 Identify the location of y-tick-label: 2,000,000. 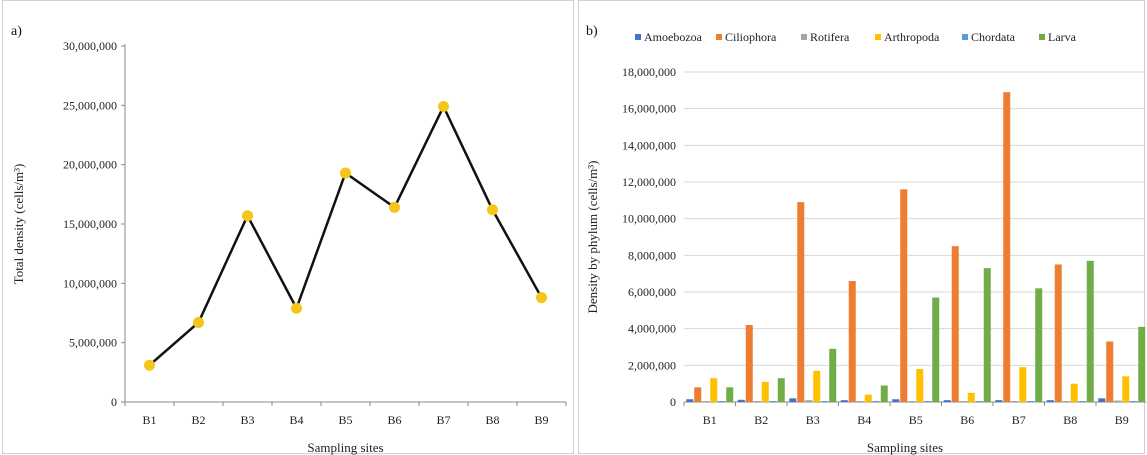
(652, 365).